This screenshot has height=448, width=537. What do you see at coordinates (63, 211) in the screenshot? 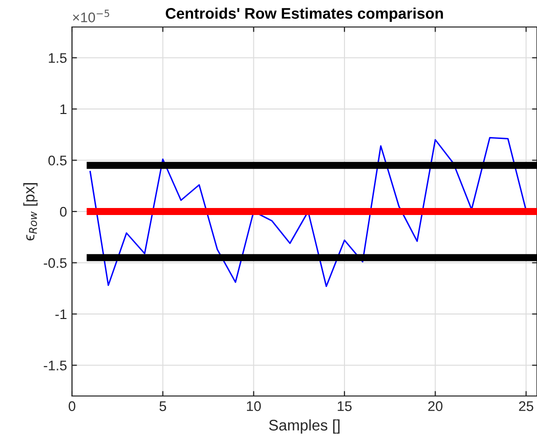
I see `y-tick-label: 0` at bounding box center [63, 211].